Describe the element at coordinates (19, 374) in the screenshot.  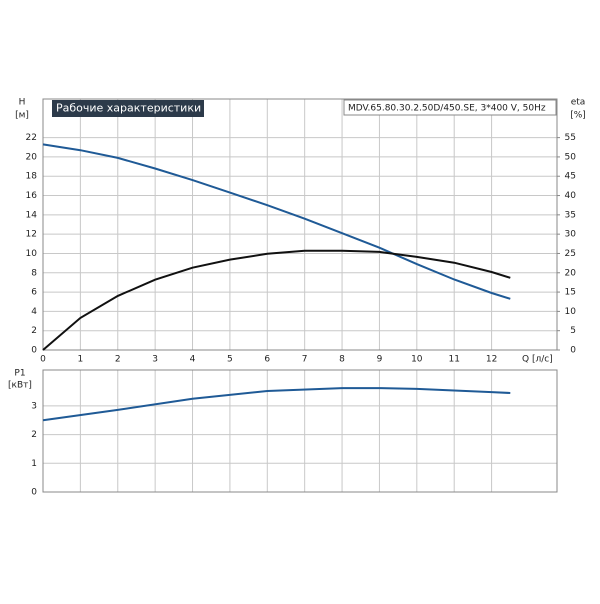
I see `y-axis-label: P1` at that location.